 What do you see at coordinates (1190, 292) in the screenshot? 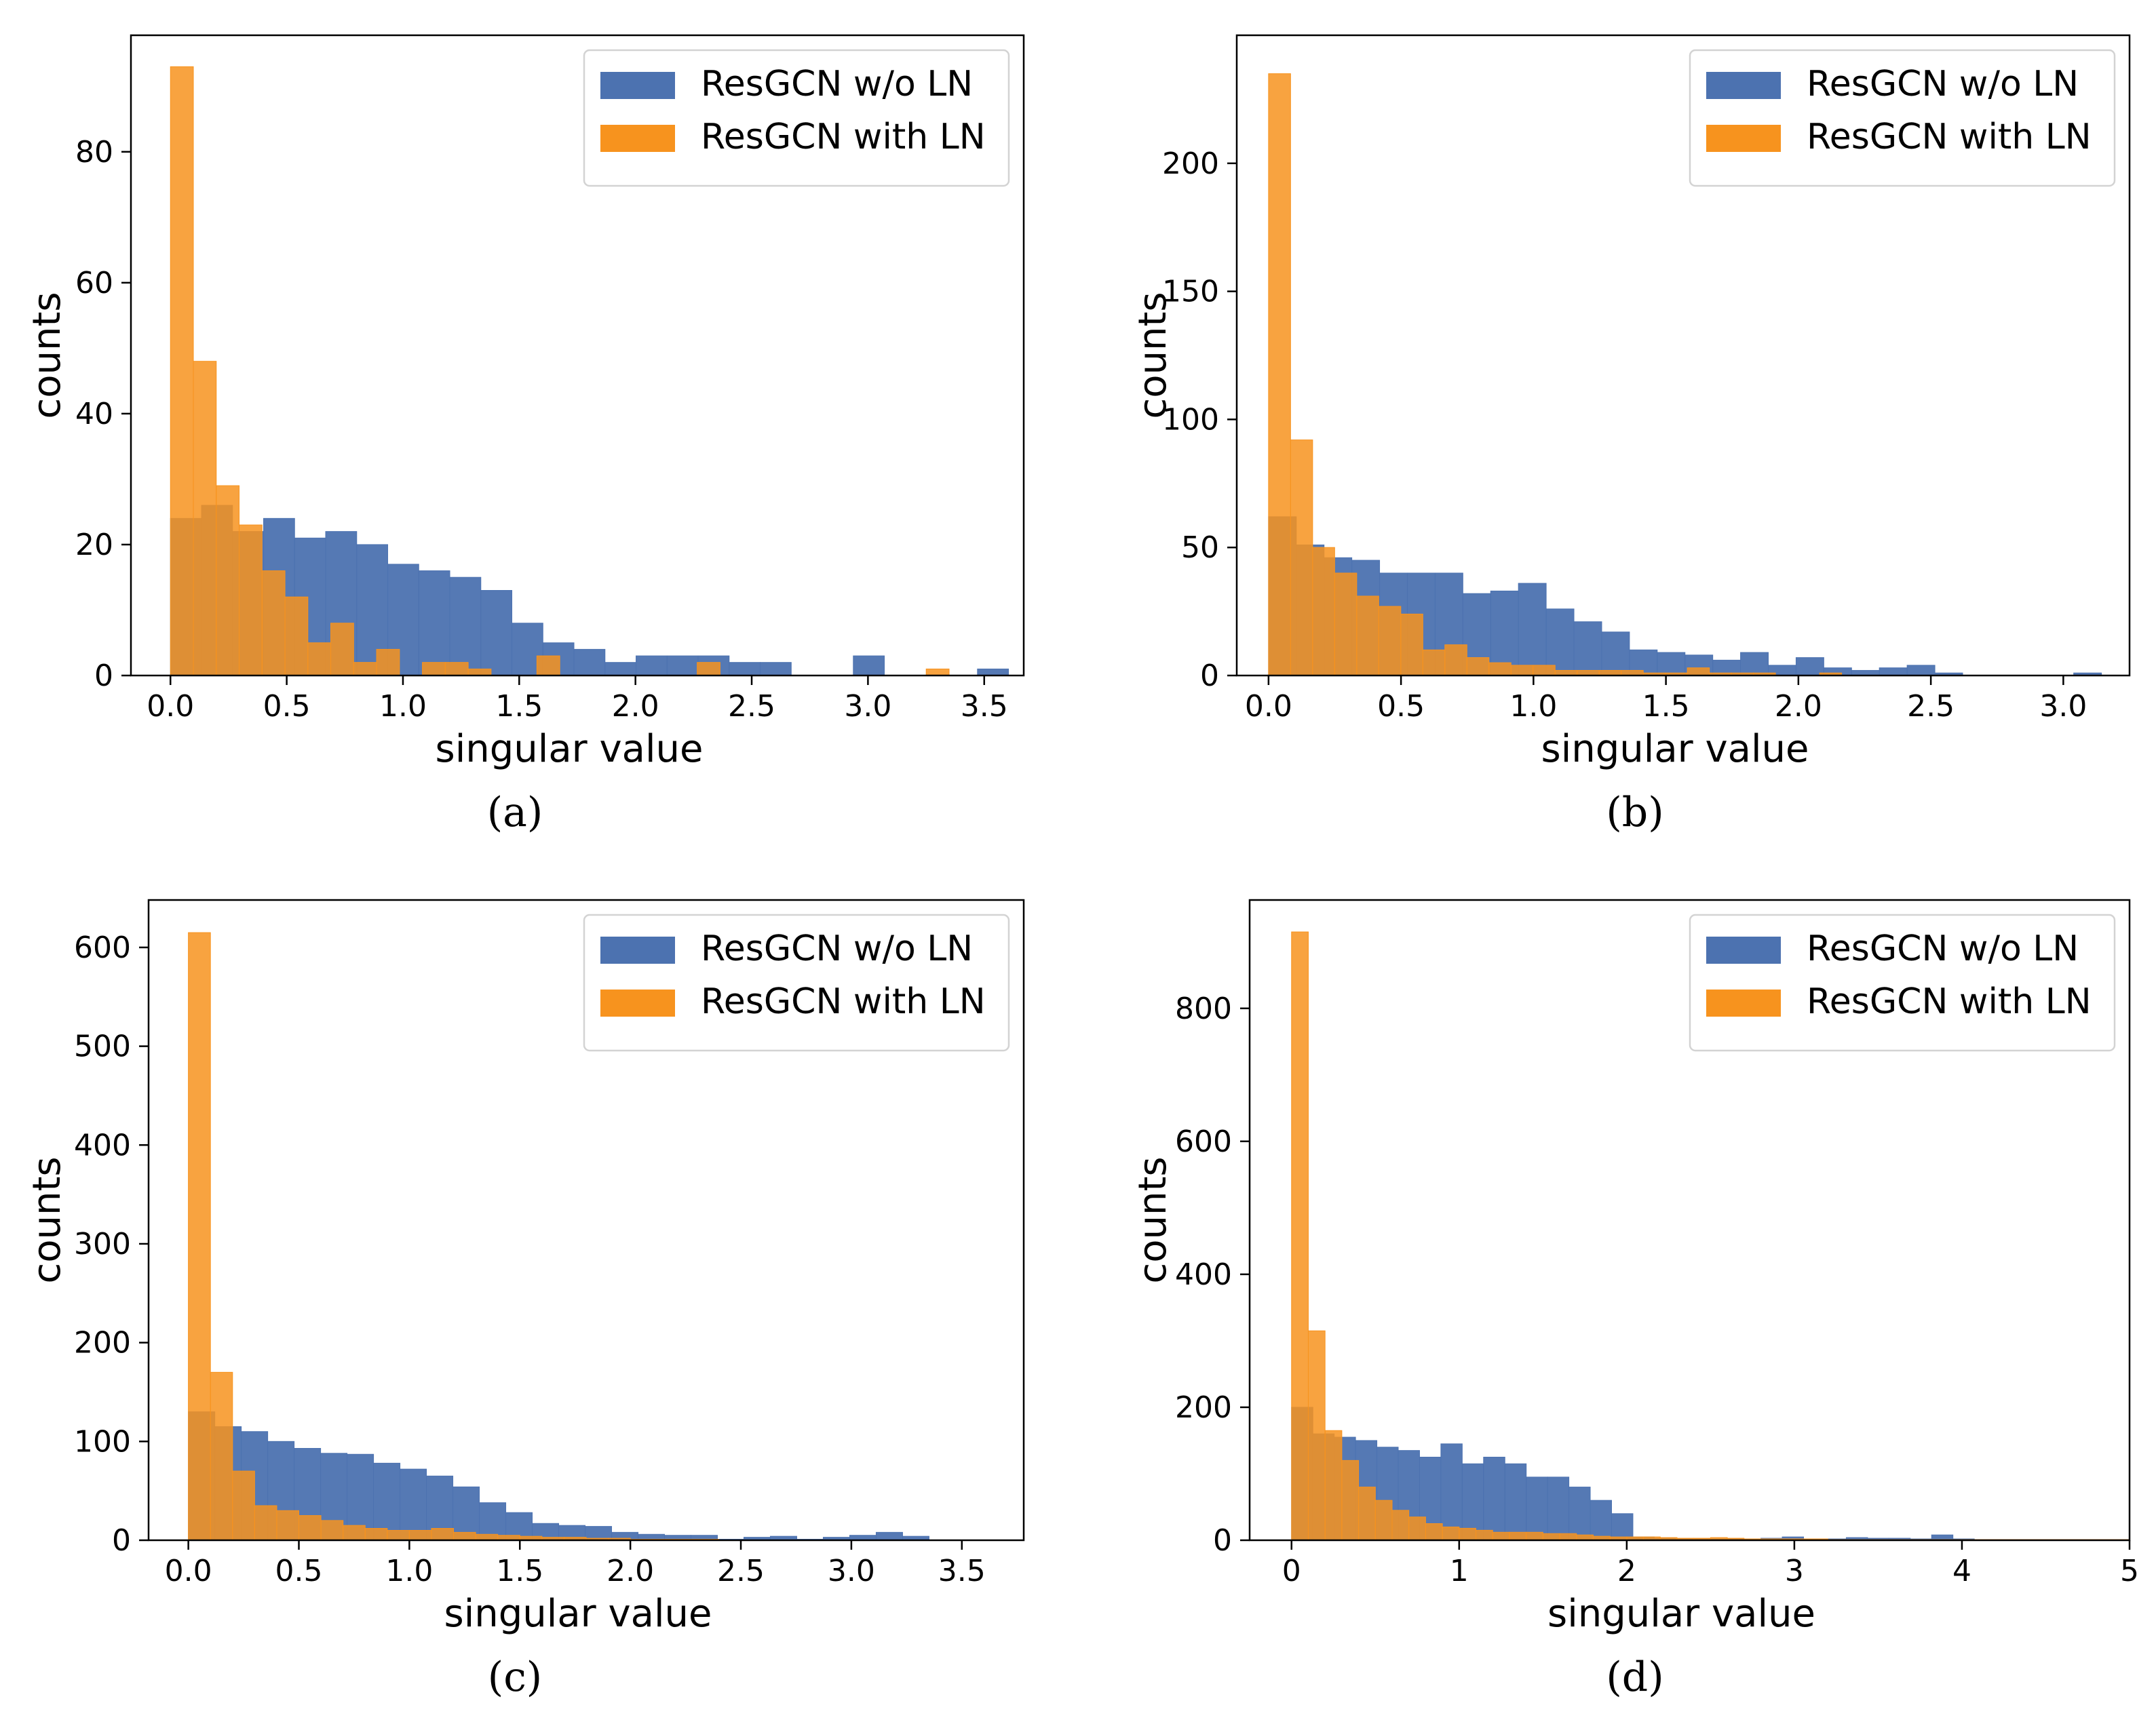
I see `y-tick-label: 150` at bounding box center [1190, 292].